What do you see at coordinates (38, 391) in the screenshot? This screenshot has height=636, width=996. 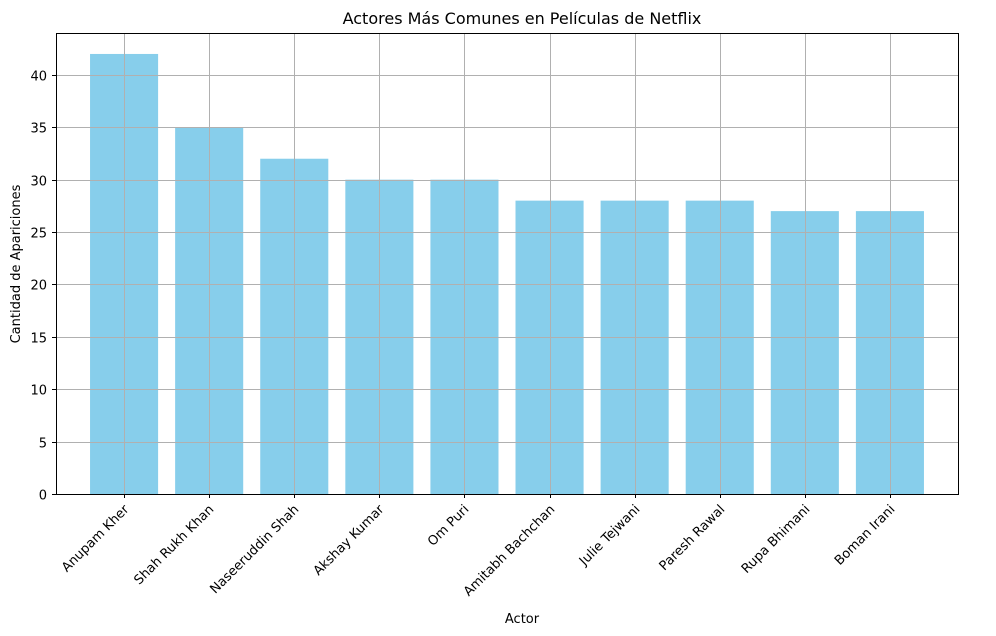 I see `y-tick-label: 10` at bounding box center [38, 391].